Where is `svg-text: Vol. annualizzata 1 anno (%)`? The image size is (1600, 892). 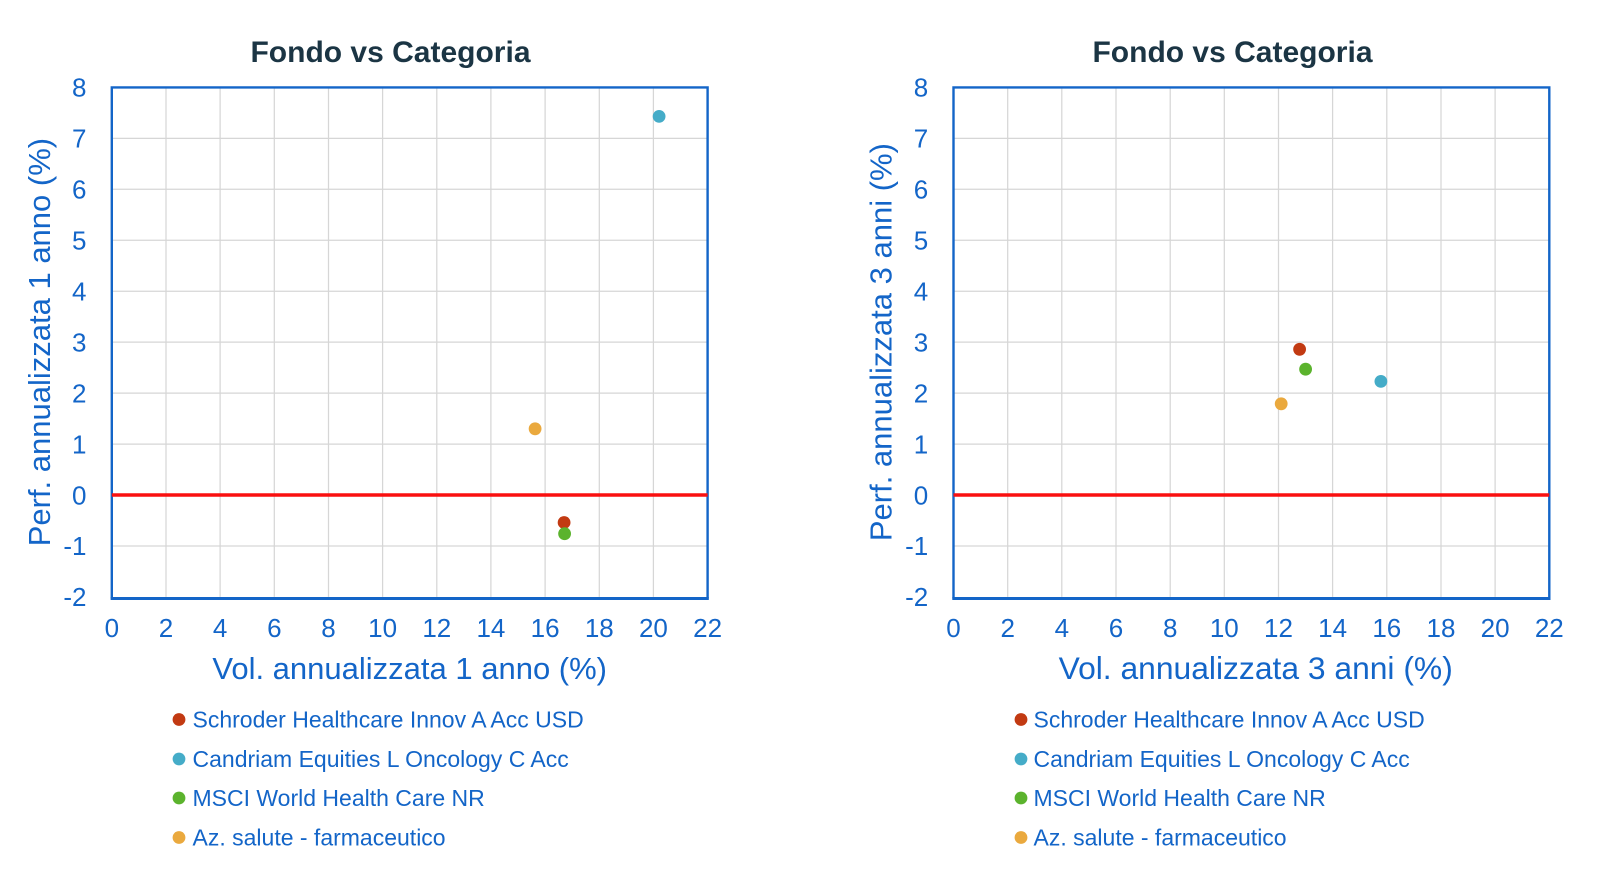 svg-text: Vol. annualizzata 1 anno (%) is located at coordinates (409, 668).